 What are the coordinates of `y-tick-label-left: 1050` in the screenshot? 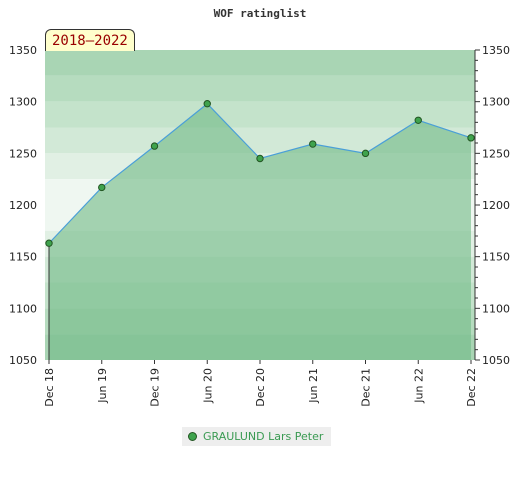 It's located at (23, 360).